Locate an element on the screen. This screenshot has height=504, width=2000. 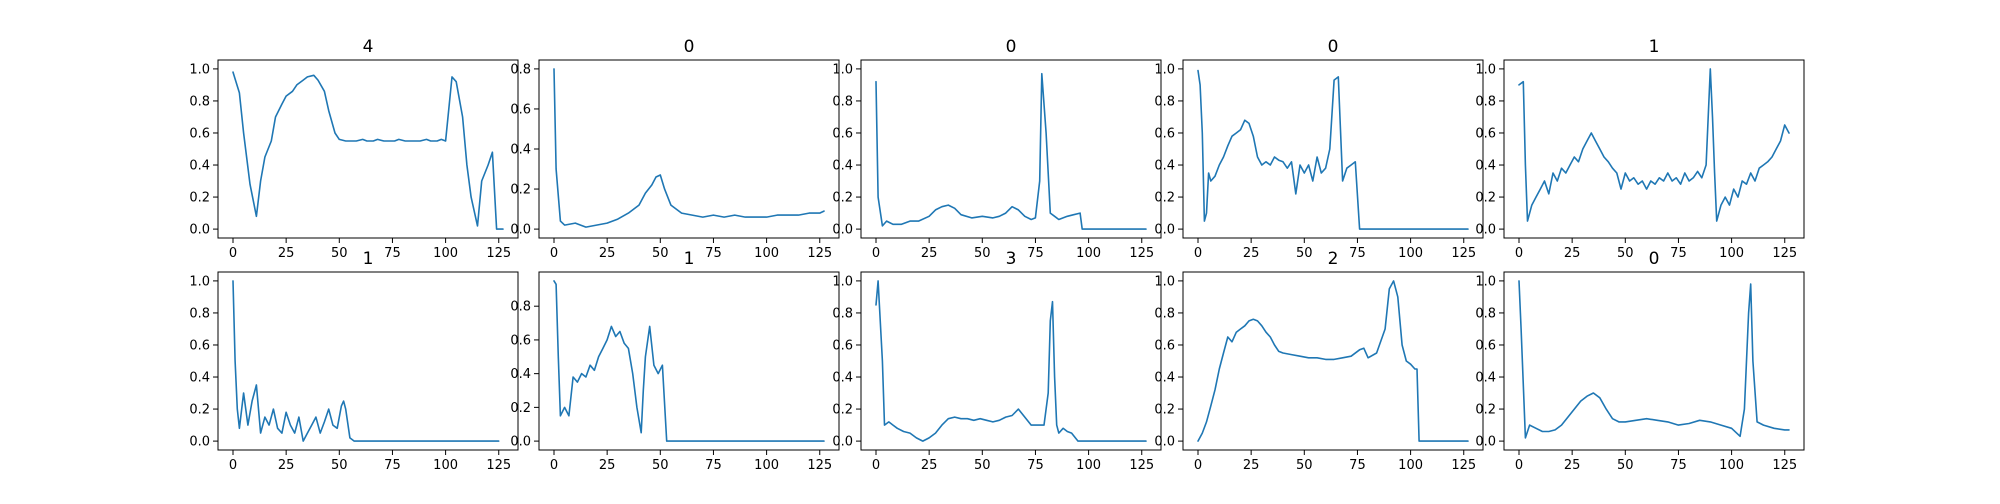
subplot-9: 2 0 25 50 75 100 125 0.0 0.2 0.4 0.6 0.8 1.0 is located at coordinates (1319, 361).